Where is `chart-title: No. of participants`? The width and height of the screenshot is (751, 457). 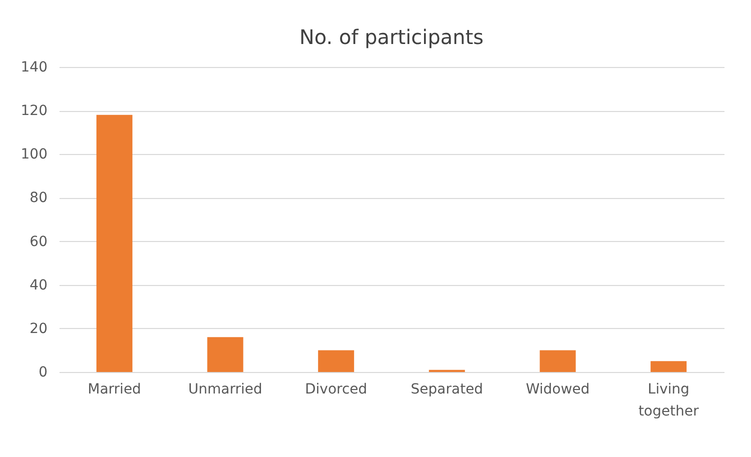
chart-title: No. of participants is located at coordinates (391, 37).